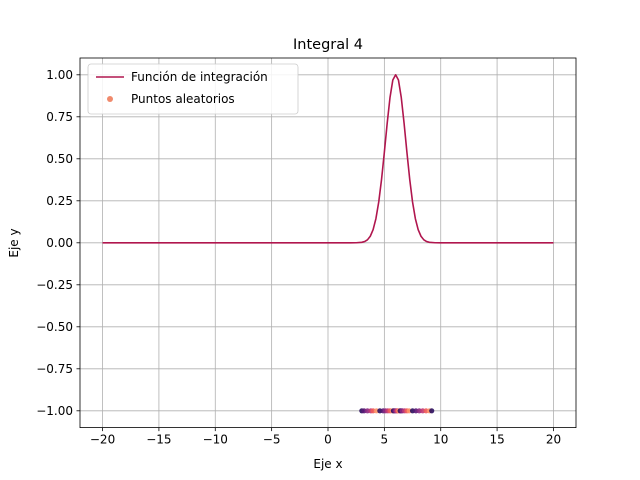 The height and width of the screenshot is (480, 640). Describe the element at coordinates (272, 440) in the screenshot. I see `x-tick-label: −5` at that location.